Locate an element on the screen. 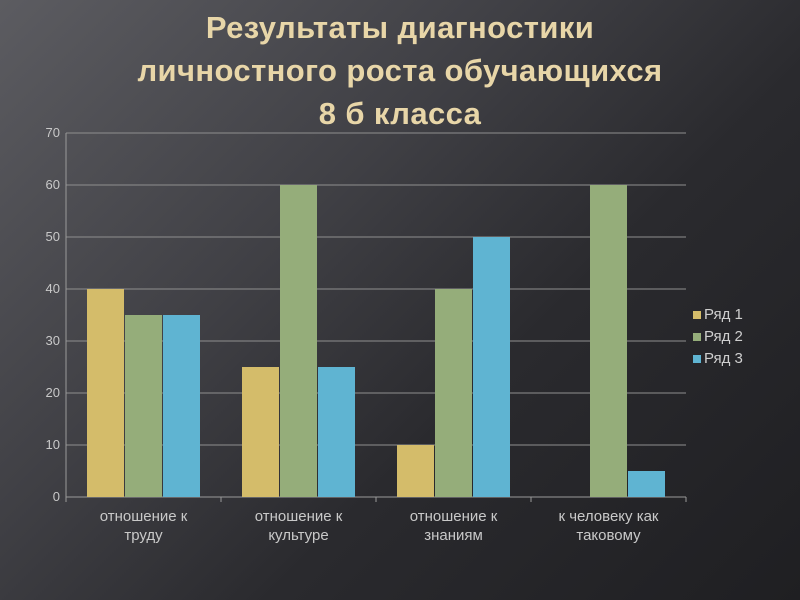 The height and width of the screenshot is (600, 800). legend-label: Ряд 3 is located at coordinates (723, 358).